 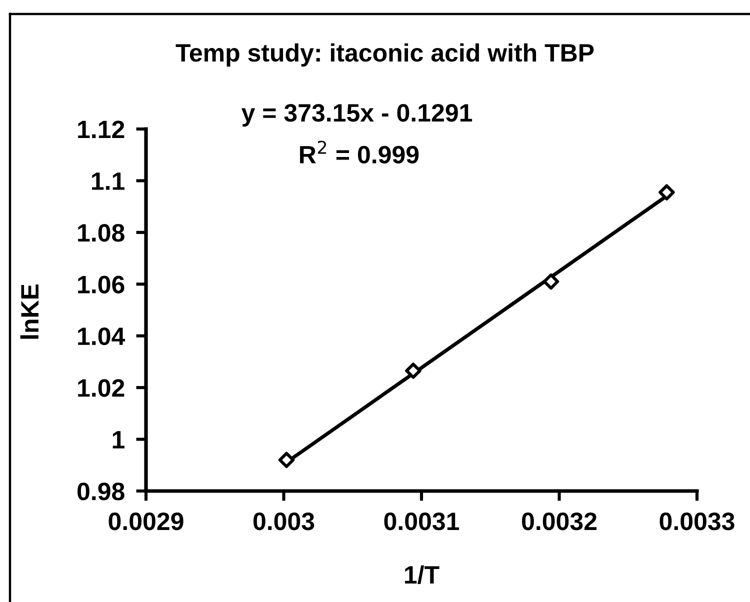 I want to click on y-tick-label: 0.98, so click(x=101, y=491).